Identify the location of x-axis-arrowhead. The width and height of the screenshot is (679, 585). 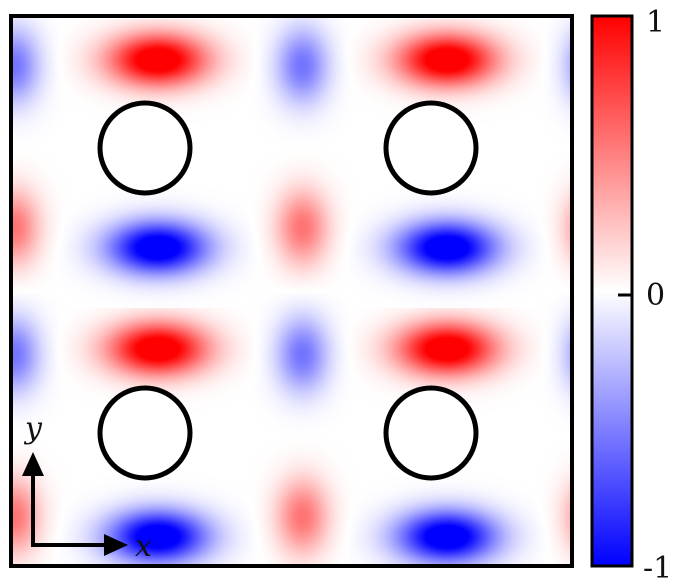
(116, 545).